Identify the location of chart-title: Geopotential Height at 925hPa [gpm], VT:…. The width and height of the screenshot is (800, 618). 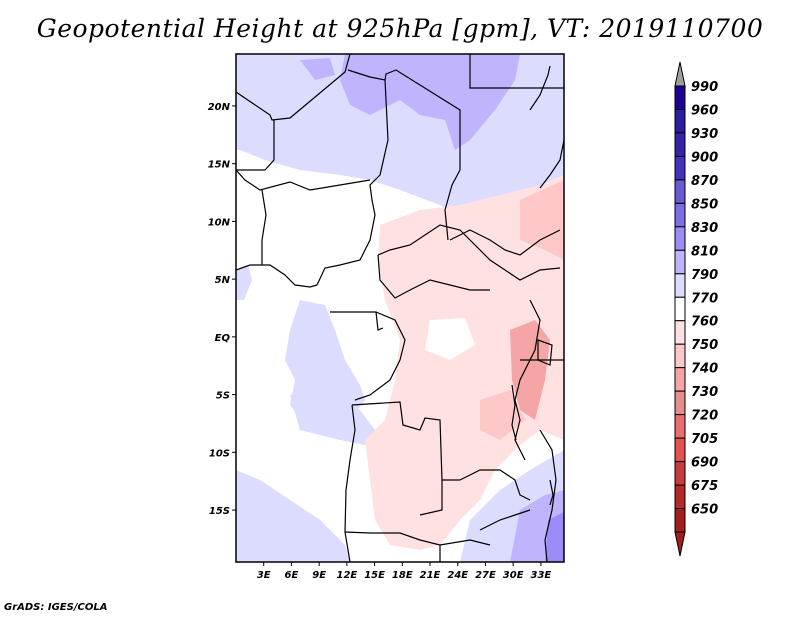
(400, 28).